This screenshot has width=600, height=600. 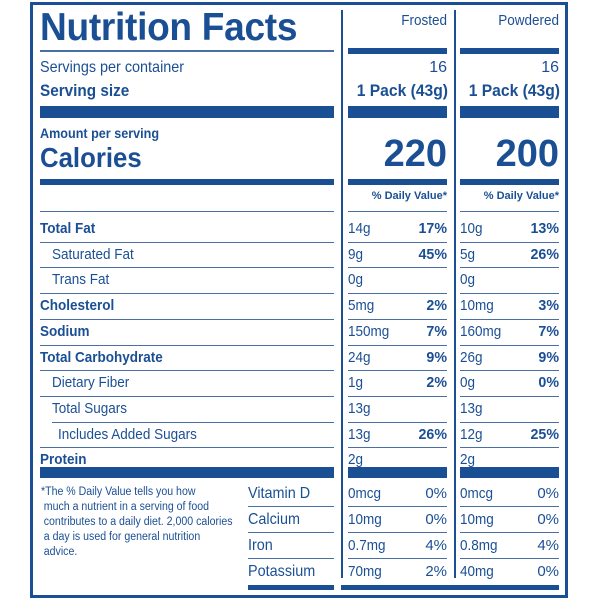 What do you see at coordinates (118, 492) in the screenshot?
I see `footnote-line: *The % Daily Value tells you how` at bounding box center [118, 492].